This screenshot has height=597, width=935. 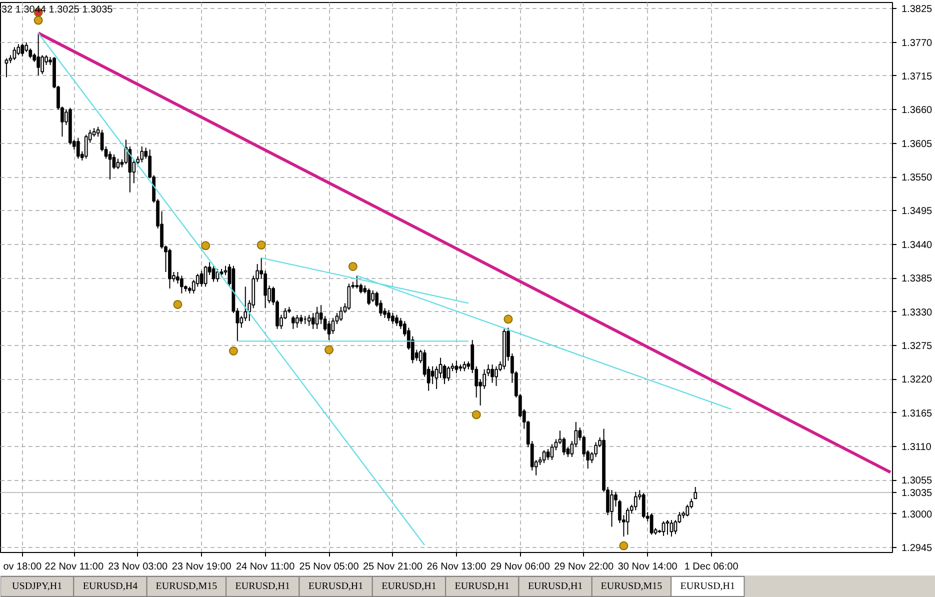 I want to click on x-tick-label: 1 Dec 06:00, so click(x=711, y=567).